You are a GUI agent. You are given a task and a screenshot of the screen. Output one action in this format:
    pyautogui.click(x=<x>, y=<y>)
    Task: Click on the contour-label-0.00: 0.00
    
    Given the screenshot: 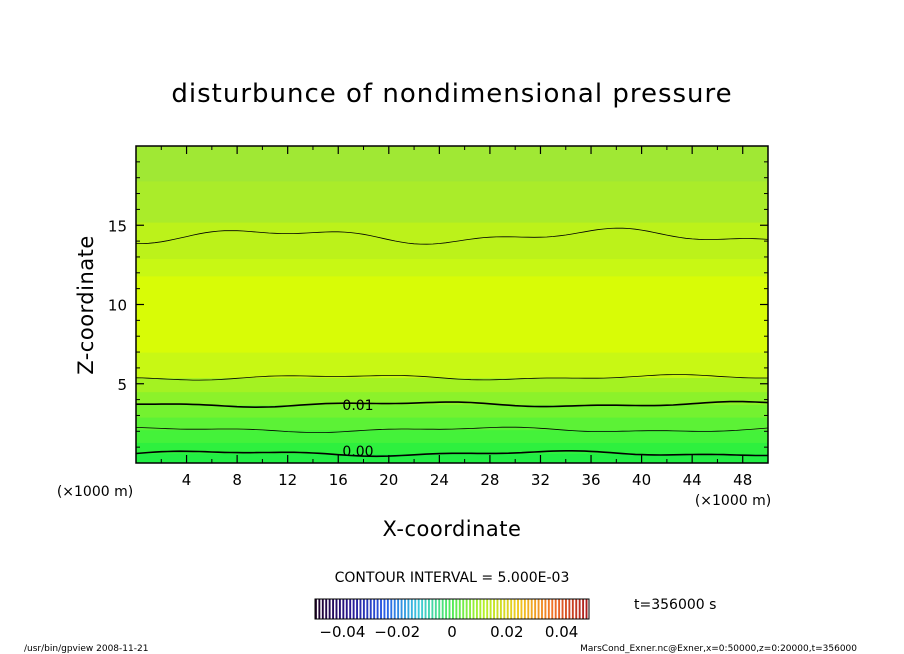 What is the action you would take?
    pyautogui.click(x=357, y=452)
    